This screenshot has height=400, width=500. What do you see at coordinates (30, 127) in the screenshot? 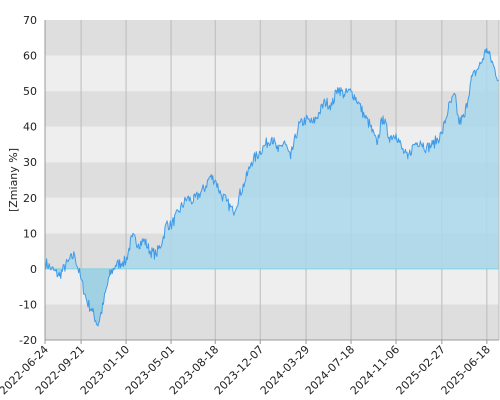
I see `y-tick-label: 40` at bounding box center [30, 127].